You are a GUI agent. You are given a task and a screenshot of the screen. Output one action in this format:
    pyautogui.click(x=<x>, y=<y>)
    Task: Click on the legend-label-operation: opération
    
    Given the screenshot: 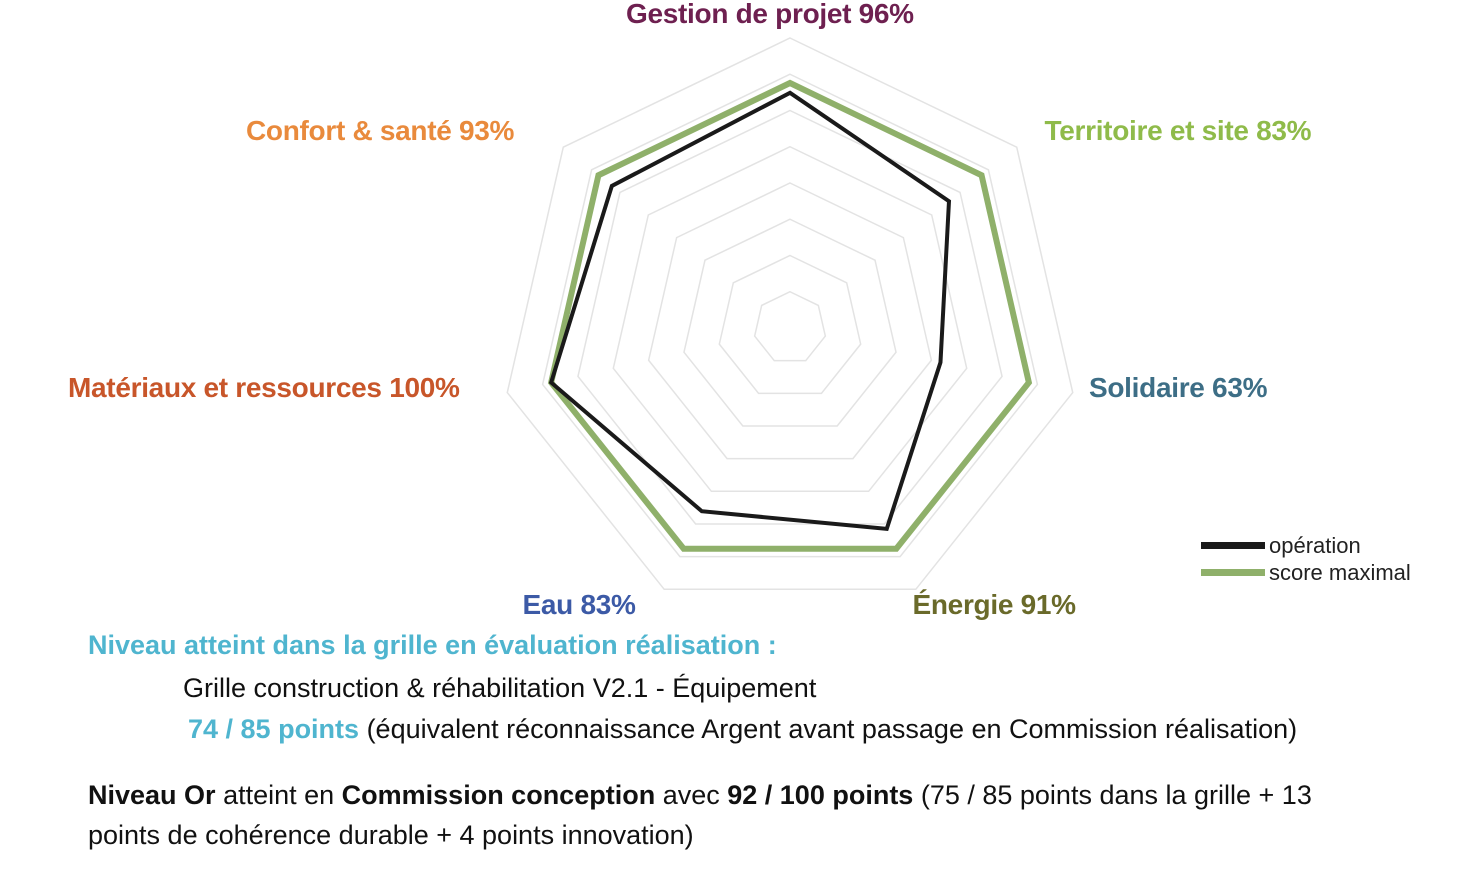 What is the action you would take?
    pyautogui.click(x=1315, y=545)
    